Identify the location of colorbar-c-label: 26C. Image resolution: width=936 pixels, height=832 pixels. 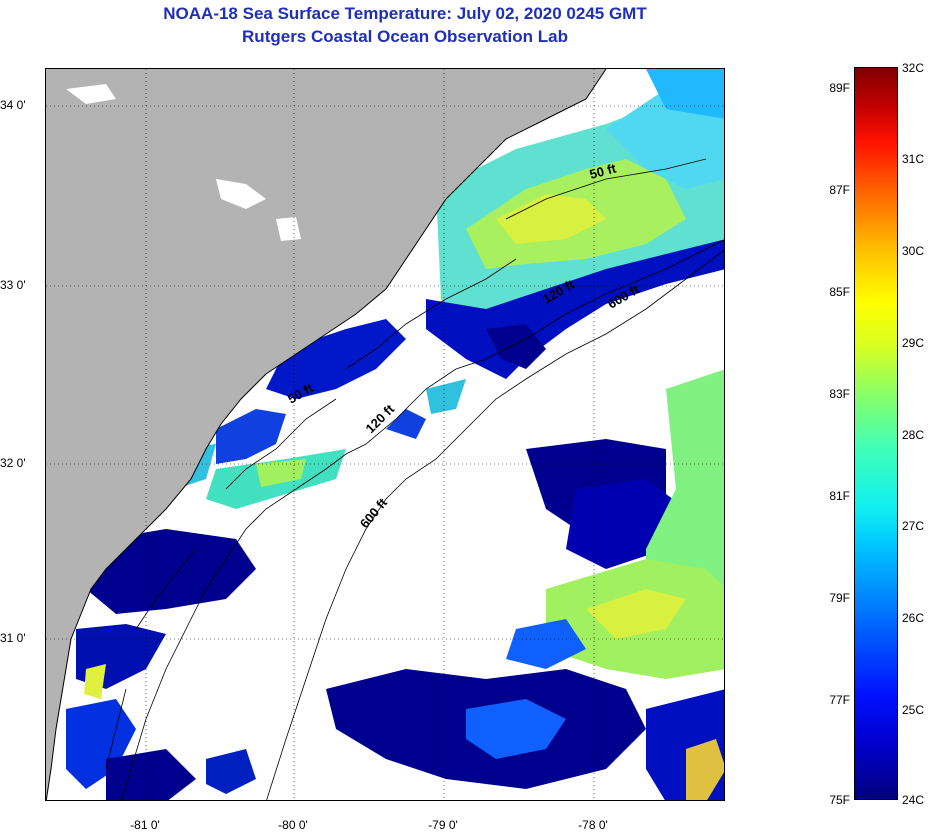
(913, 618).